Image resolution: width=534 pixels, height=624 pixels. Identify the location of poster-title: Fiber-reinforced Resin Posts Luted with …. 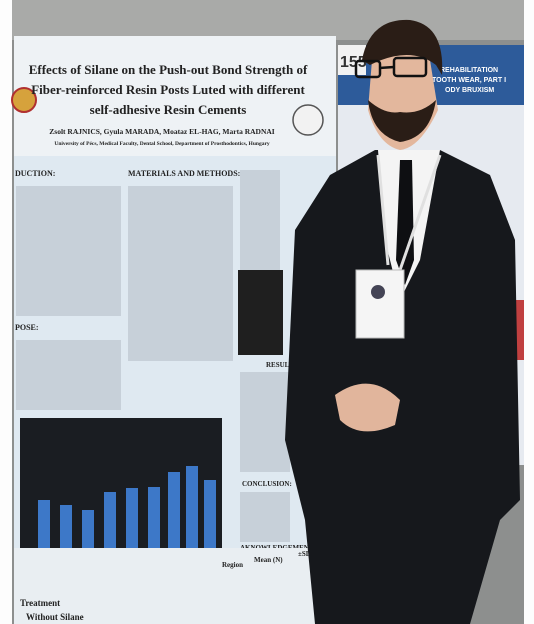
(168, 89).